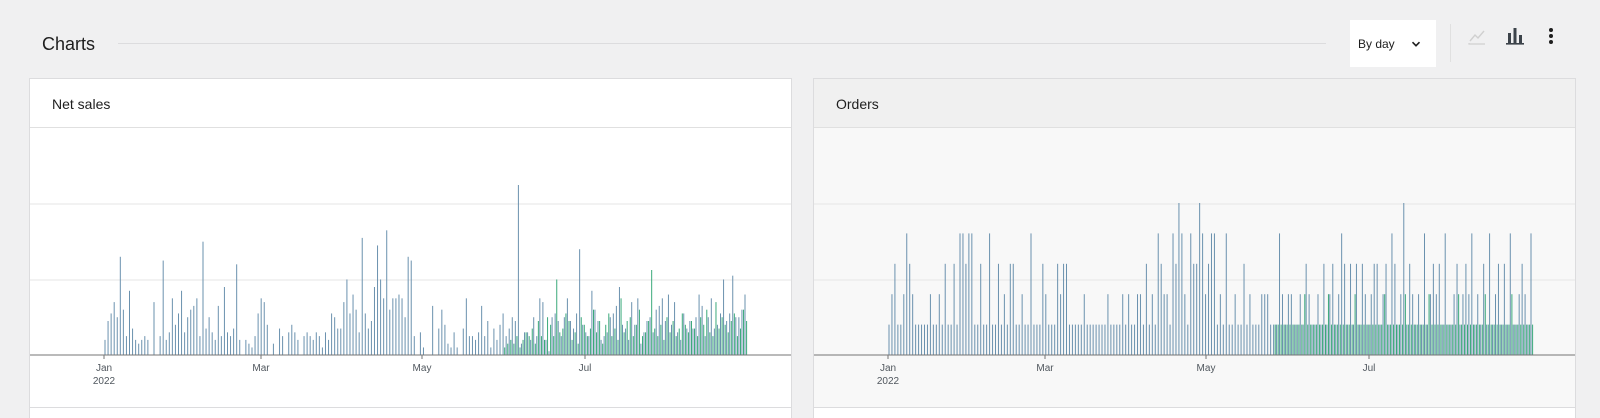 Image resolution: width=1600 pixels, height=418 pixels. Describe the element at coordinates (81, 104) in the screenshot. I see `chart-title: Net sales` at that location.